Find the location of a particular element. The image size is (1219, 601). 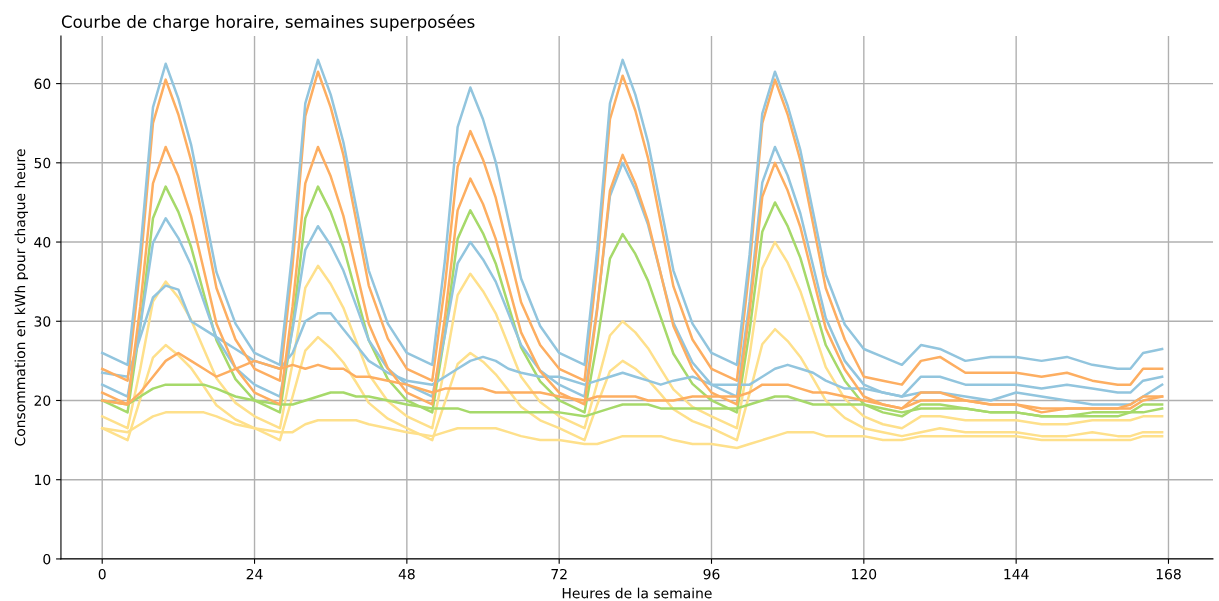

x-tick-label: 48 is located at coordinates (406, 574).